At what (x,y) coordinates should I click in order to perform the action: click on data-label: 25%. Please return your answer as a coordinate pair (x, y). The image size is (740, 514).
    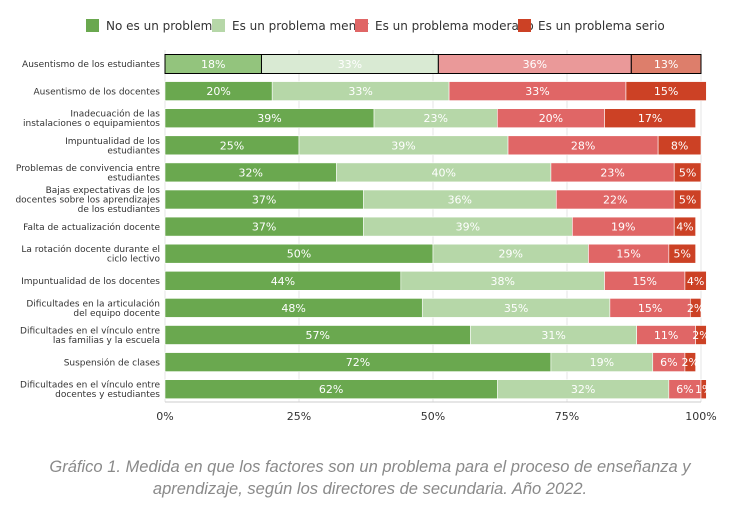
    Looking at the image, I should click on (232, 145).